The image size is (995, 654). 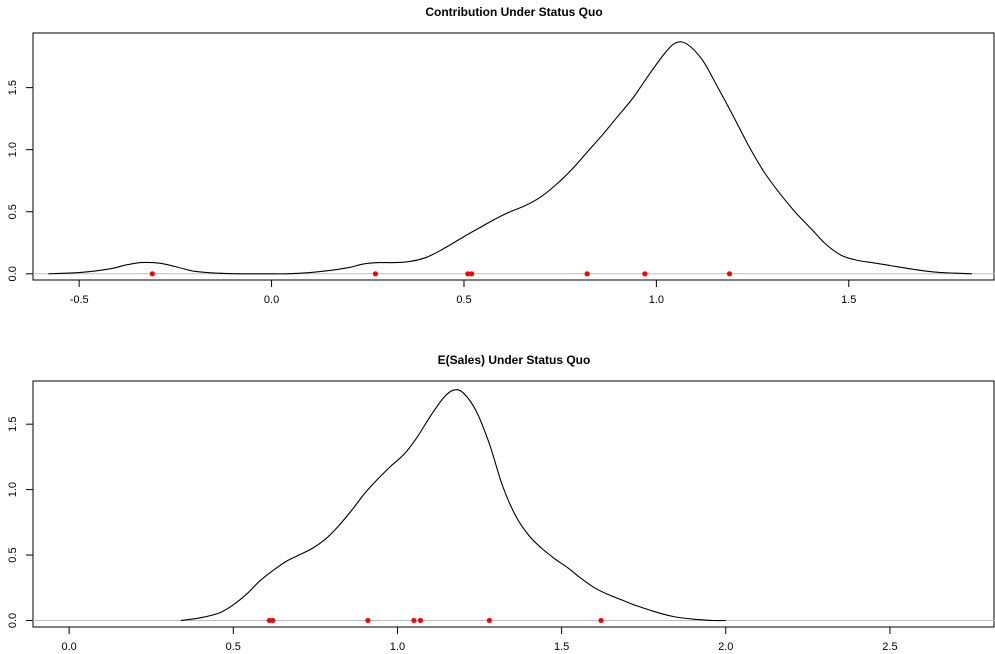 What do you see at coordinates (514, 360) in the screenshot?
I see `chart-title: E(Sales) Under Status Quo` at bounding box center [514, 360].